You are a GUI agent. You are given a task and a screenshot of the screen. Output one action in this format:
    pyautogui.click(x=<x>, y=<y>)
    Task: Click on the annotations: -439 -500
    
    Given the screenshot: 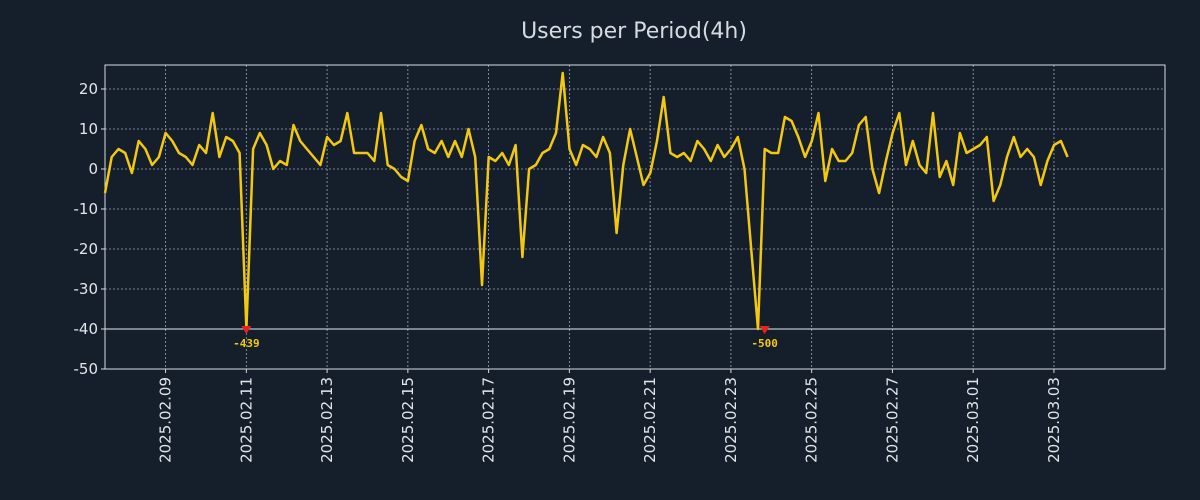 What is the action you would take?
    pyautogui.click(x=505, y=338)
    